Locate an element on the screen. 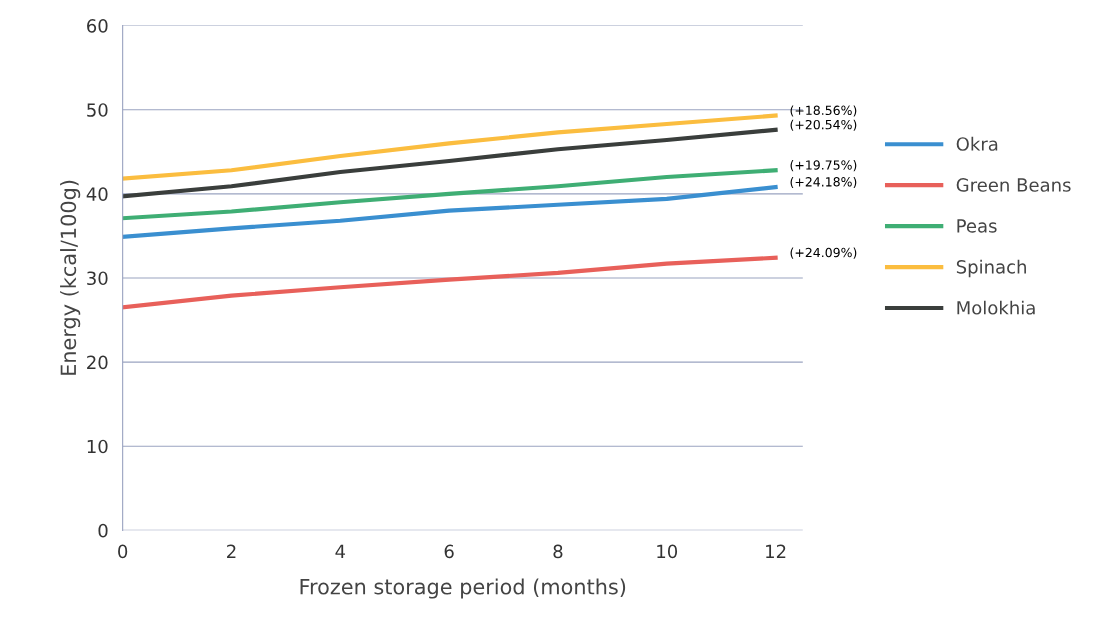 The width and height of the screenshot is (1115, 639). legend-label: Peas is located at coordinates (977, 226).